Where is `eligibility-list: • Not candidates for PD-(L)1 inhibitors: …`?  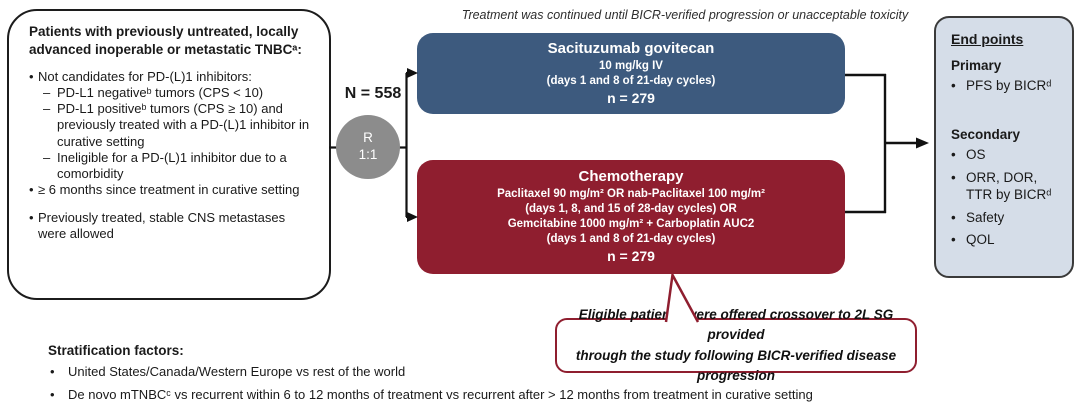
eligibility-list: • Not candidates for PD-(L)1 inhibitors: … is located at coordinates (172, 155).